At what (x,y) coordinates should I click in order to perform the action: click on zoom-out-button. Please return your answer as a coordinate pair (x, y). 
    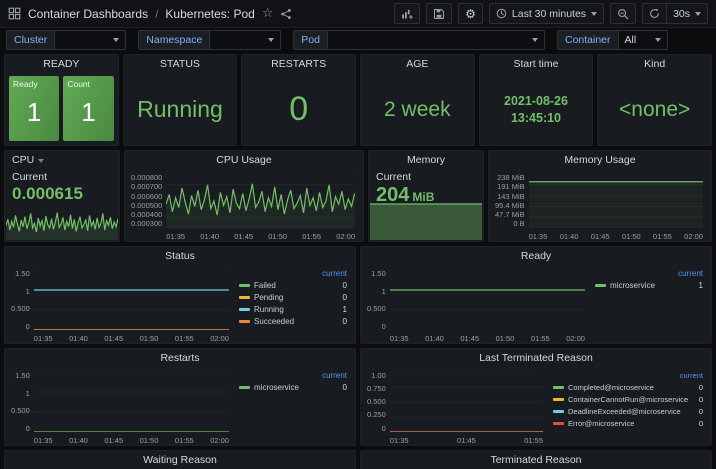
    Looking at the image, I should click on (623, 13).